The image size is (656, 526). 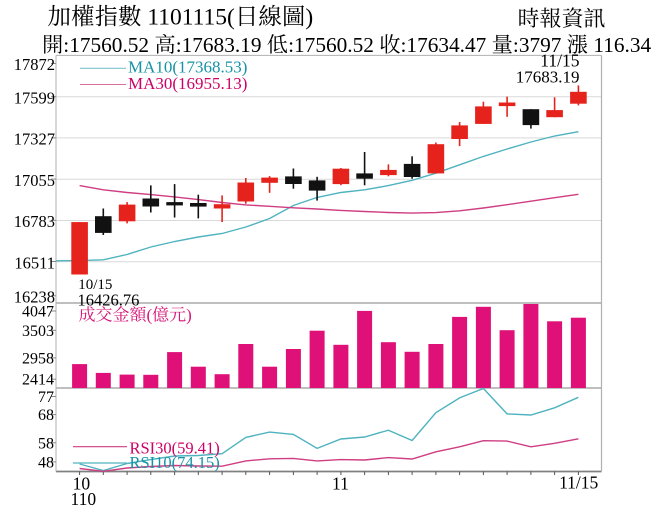 What do you see at coordinates (175, 447) in the screenshot?
I see `svg-text: RSI30(59.41)` at bounding box center [175, 447].